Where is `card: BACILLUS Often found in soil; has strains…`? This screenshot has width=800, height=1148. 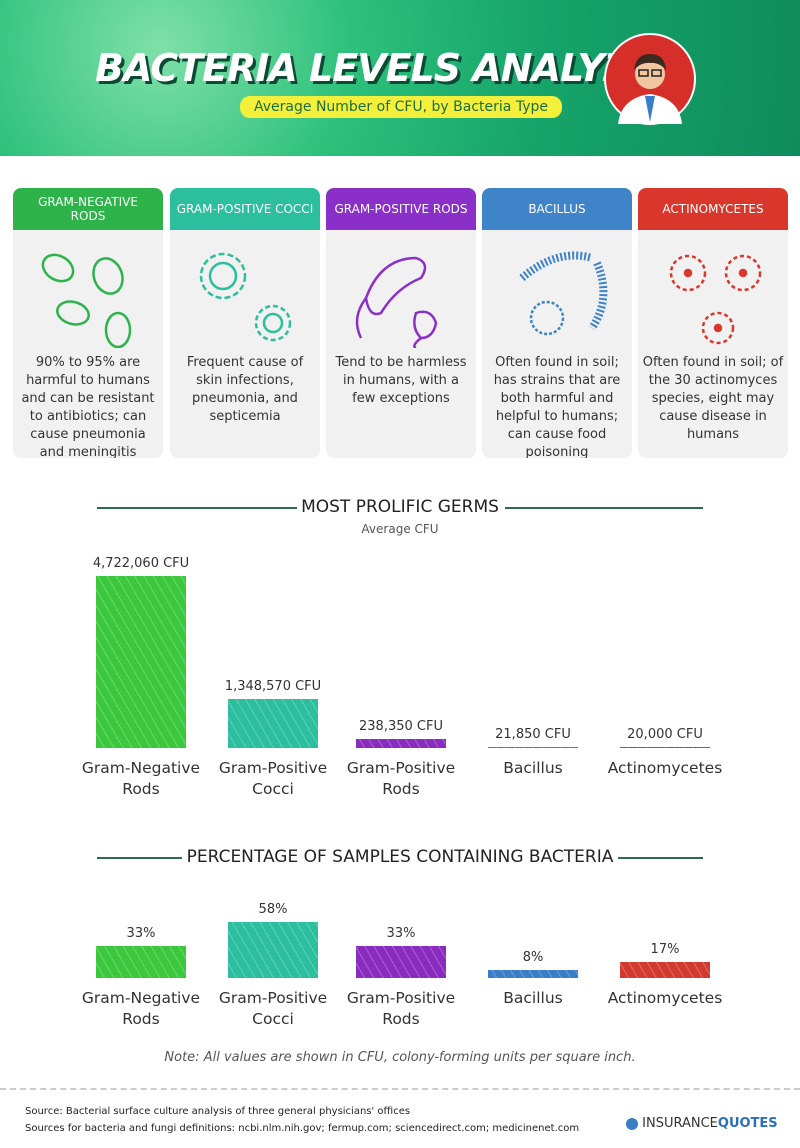
card: BACILLUS Often found in soil; has strains… is located at coordinates (557, 323).